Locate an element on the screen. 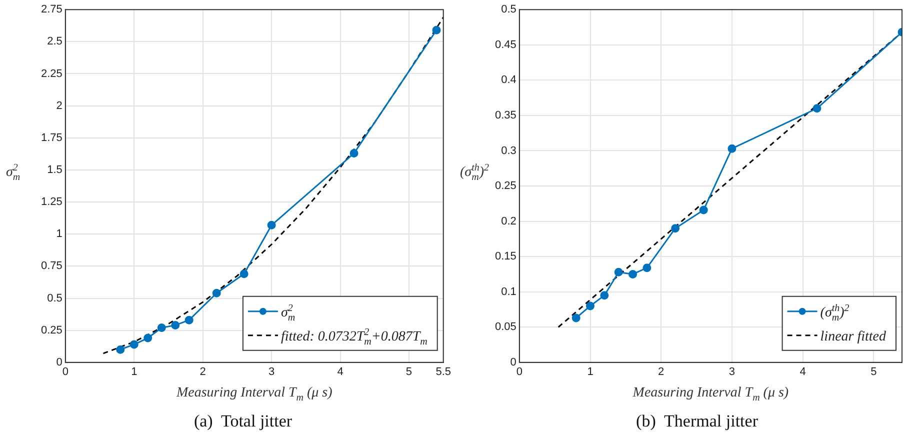 The image size is (908, 436). y-tick-label: 2.5 is located at coordinates (54, 42).